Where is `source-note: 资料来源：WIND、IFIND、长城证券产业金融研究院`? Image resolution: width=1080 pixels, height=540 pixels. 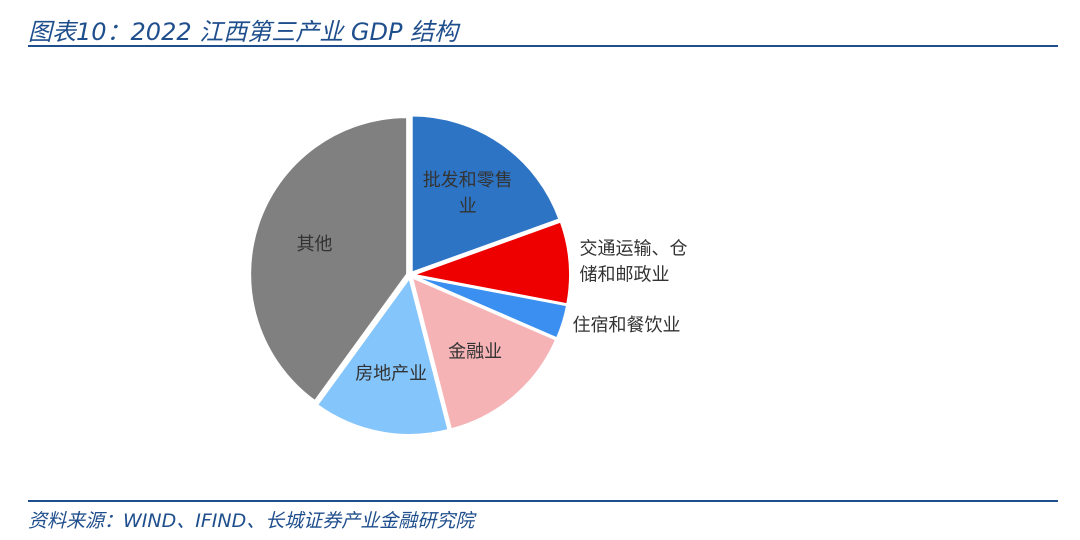
source-note: 资料来源：WIND、IFIND、长城证券产业金融研究院 is located at coordinates (251, 521).